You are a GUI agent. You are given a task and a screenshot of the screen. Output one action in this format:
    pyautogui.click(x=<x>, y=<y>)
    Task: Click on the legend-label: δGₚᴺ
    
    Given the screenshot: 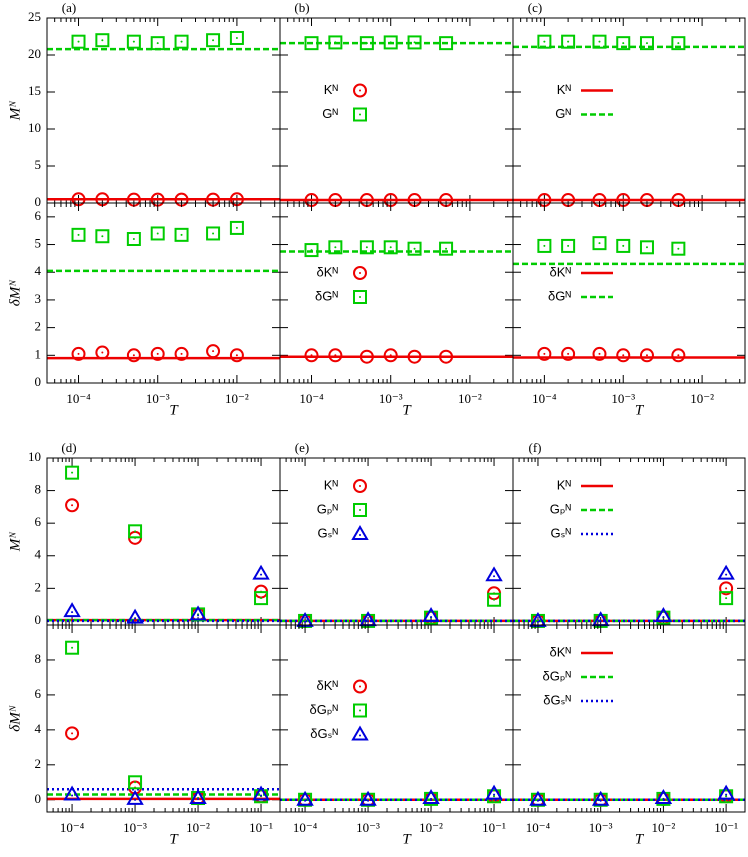 What is the action you would take?
    pyautogui.click(x=556, y=675)
    